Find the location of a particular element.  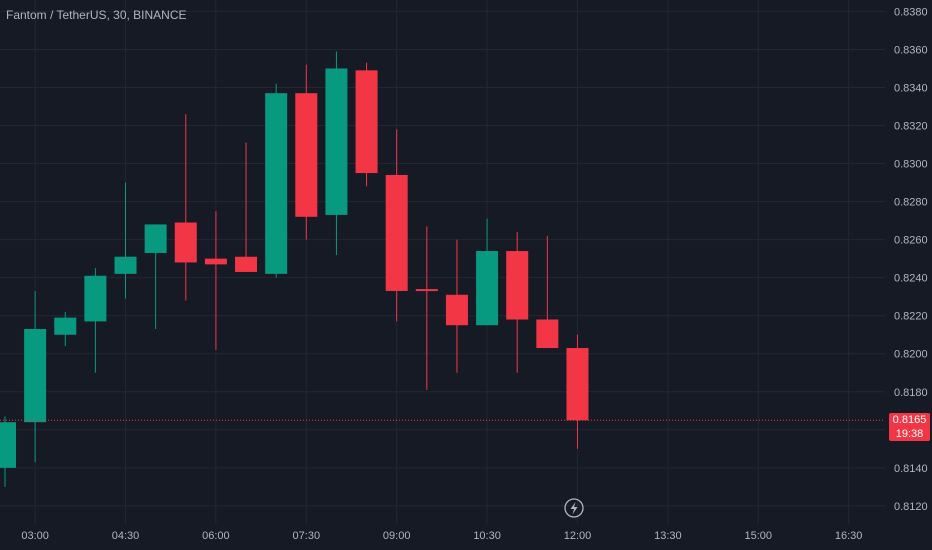

current-price-tag: 0.8165 19:38 is located at coordinates (909, 427).